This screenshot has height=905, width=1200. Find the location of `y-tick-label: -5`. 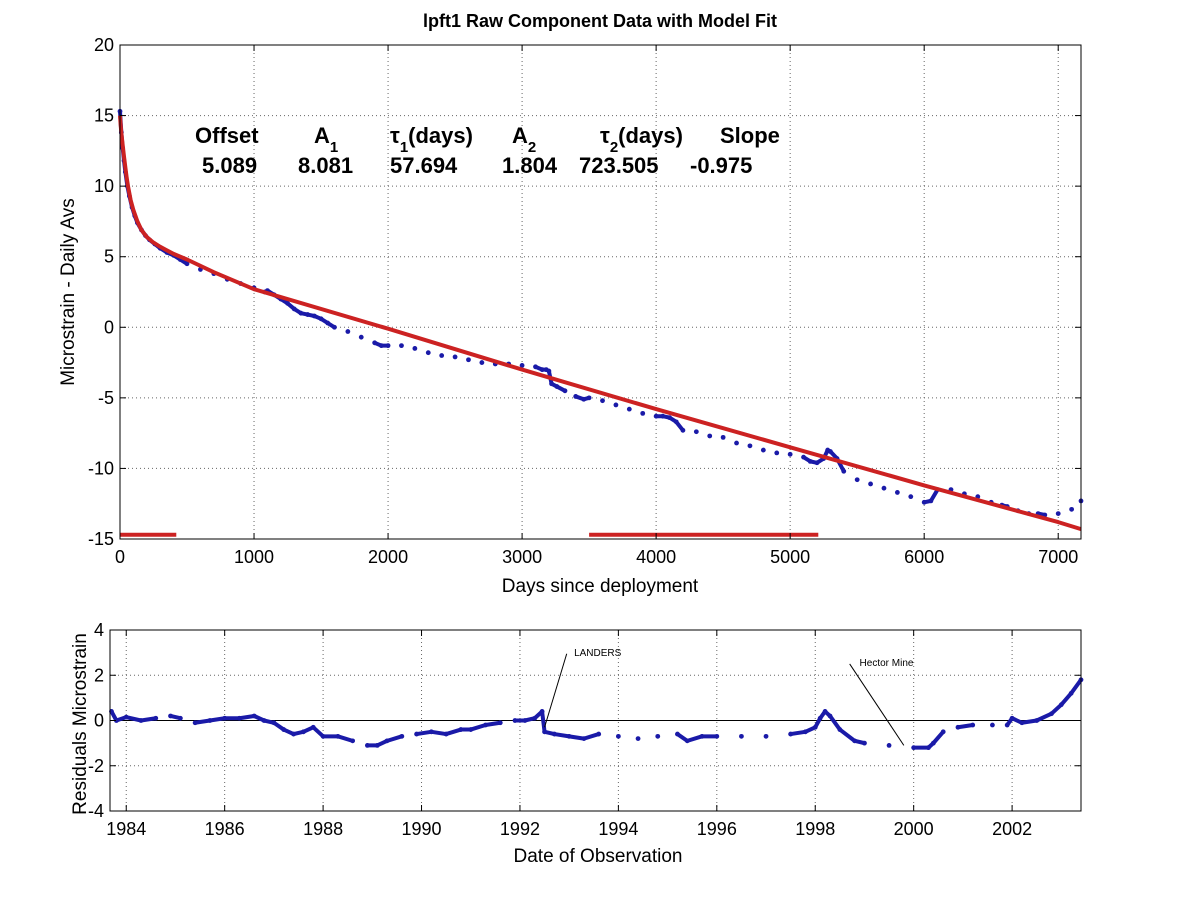

y-tick-label: -5 is located at coordinates (106, 398).